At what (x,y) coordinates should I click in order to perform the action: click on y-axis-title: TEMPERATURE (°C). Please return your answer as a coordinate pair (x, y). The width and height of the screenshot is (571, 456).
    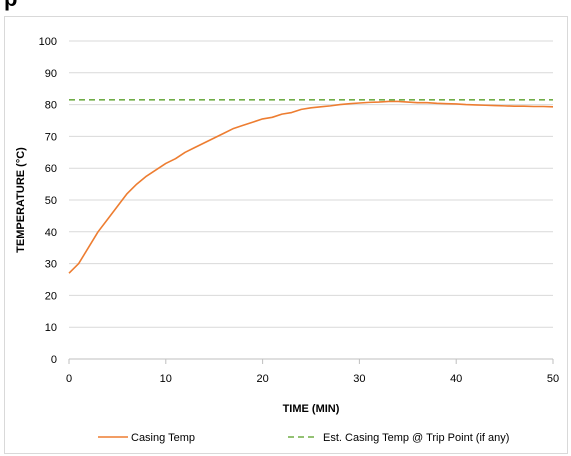
    Looking at the image, I should click on (21, 200).